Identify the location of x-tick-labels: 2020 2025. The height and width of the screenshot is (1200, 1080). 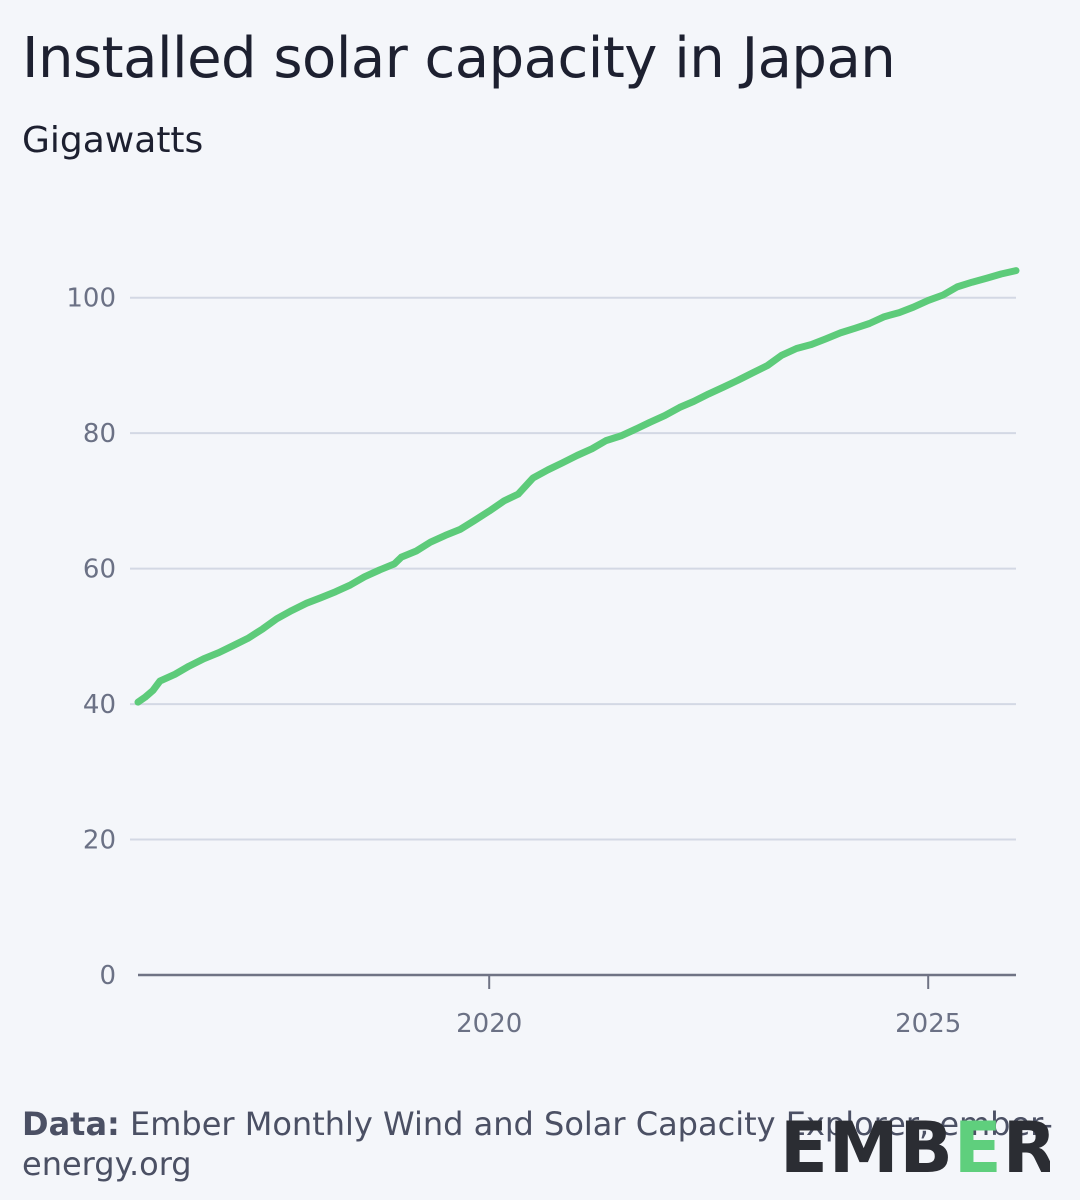
(708, 1024).